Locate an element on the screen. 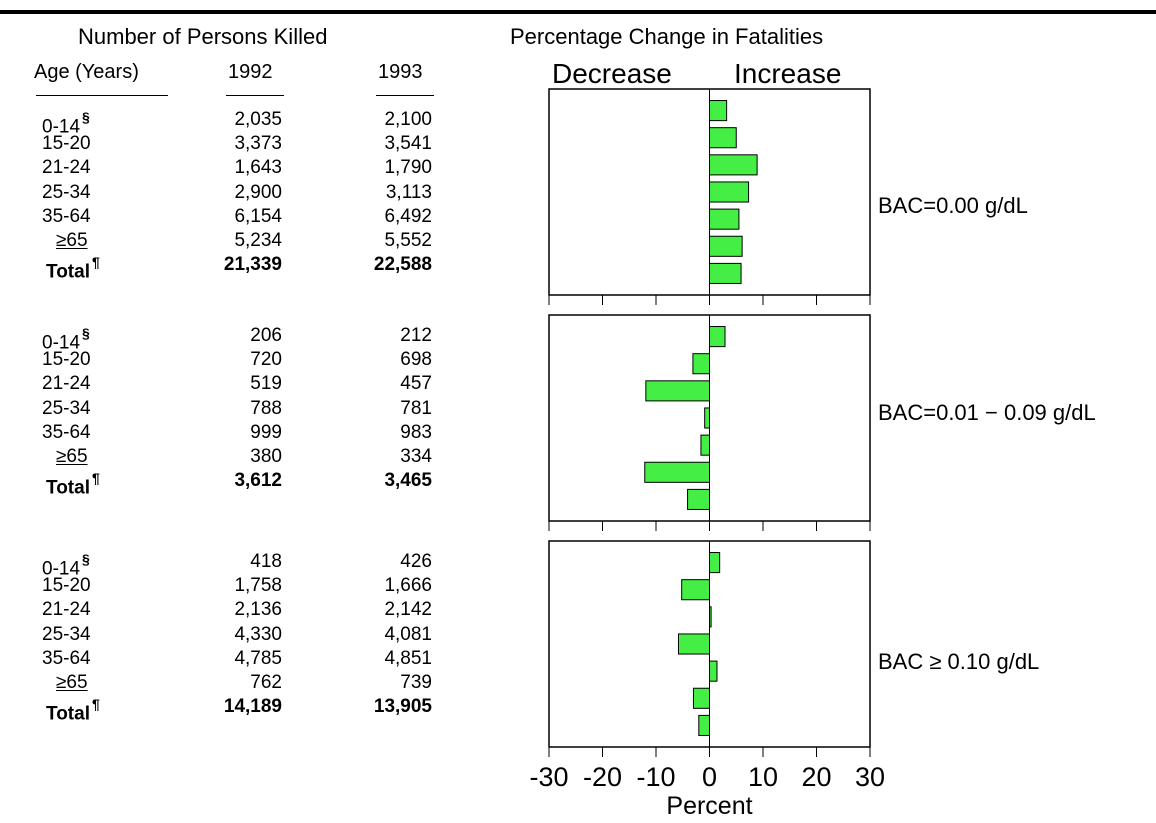 The width and height of the screenshot is (1156, 823). value-1993: 3,541 is located at coordinates (408, 144).